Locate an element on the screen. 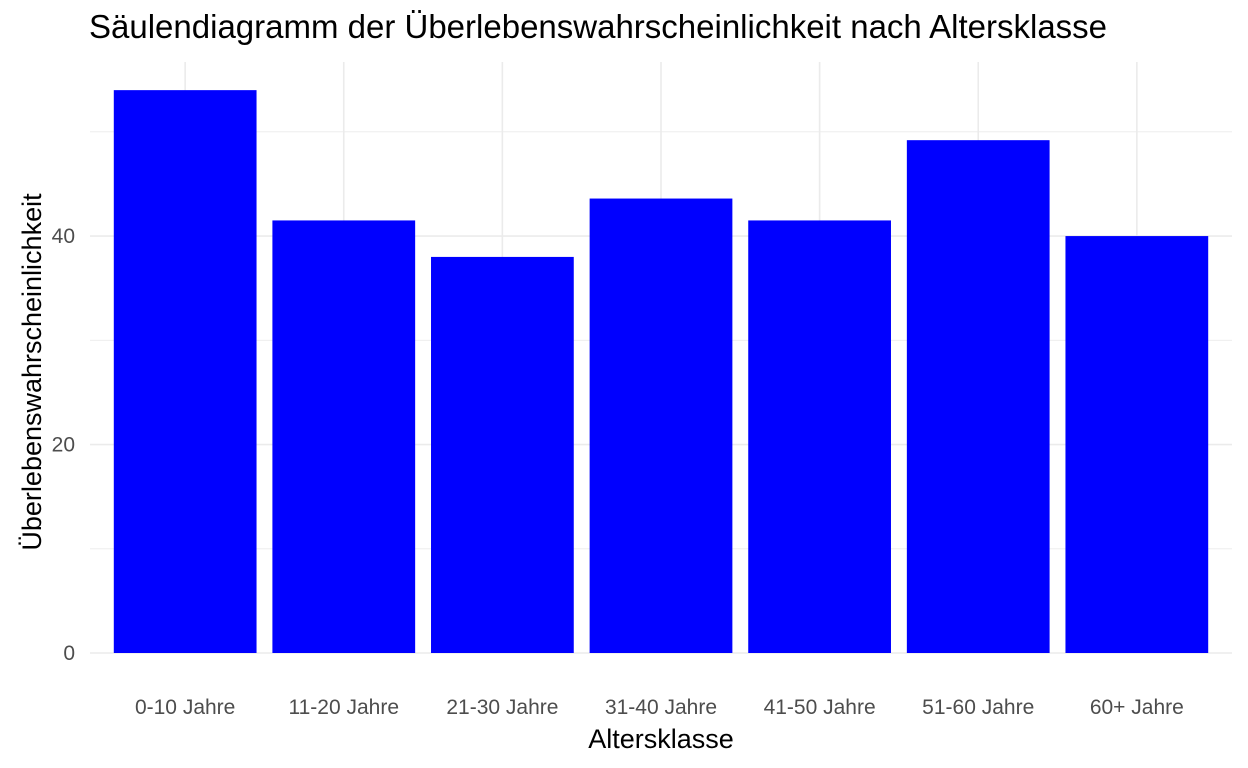 This screenshot has width=1248, height=768. x-tick-label: 11-20 Jahre is located at coordinates (344, 707).